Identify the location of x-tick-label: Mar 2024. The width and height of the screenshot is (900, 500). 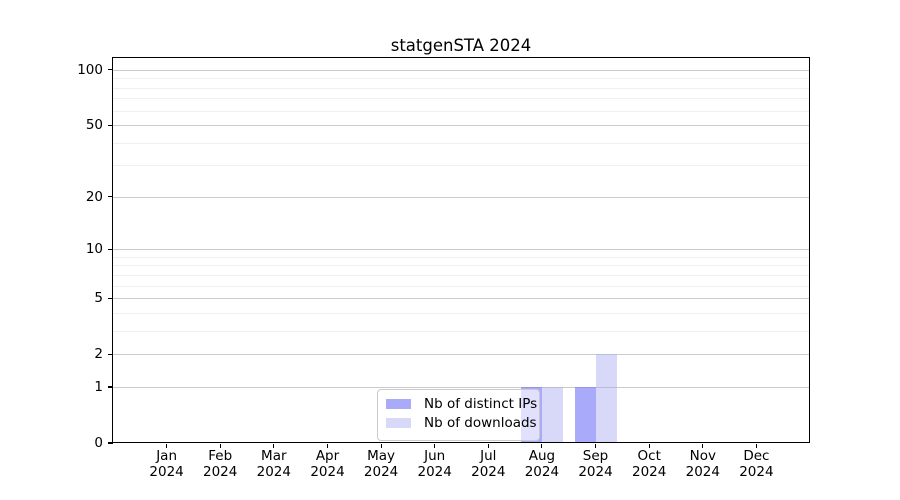
(274, 464).